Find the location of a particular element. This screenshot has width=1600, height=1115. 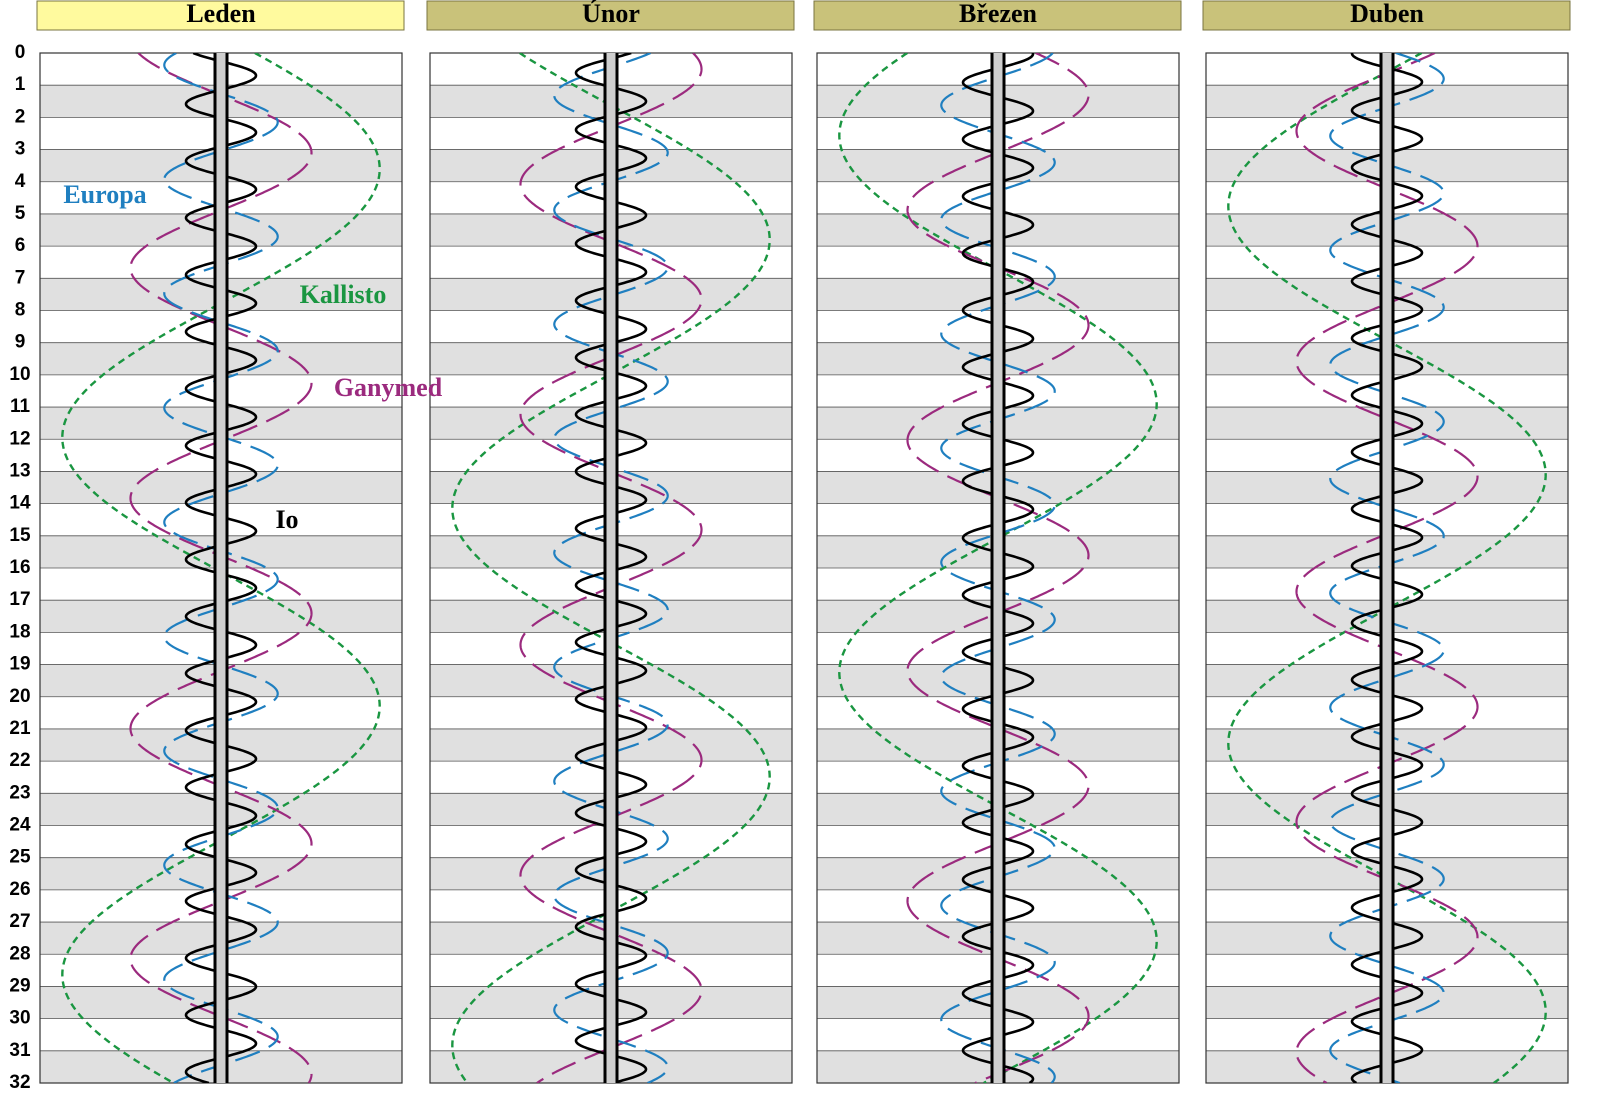

y-tick-label: 26 is located at coordinates (19, 889).